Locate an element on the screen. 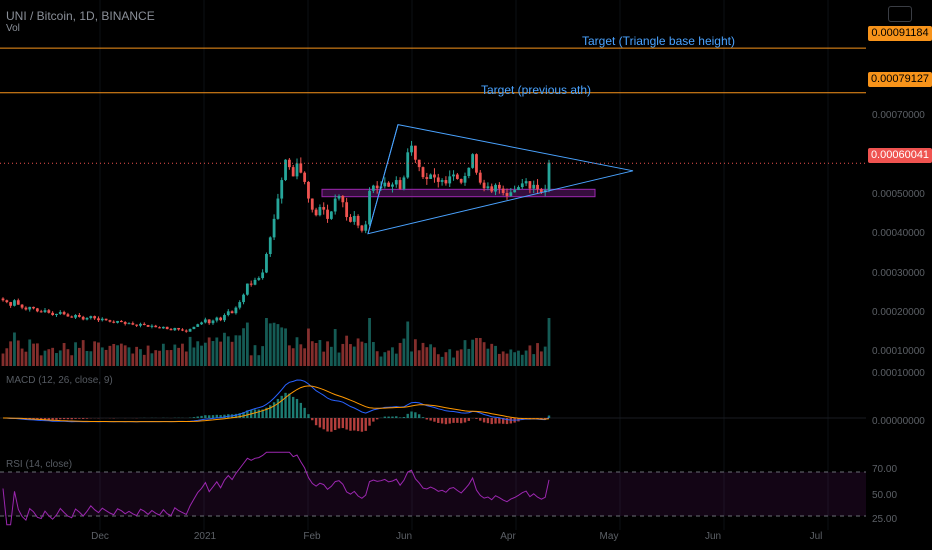 The height and width of the screenshot is (550, 932). y-axis-label: 0.00030000 is located at coordinates (898, 273).